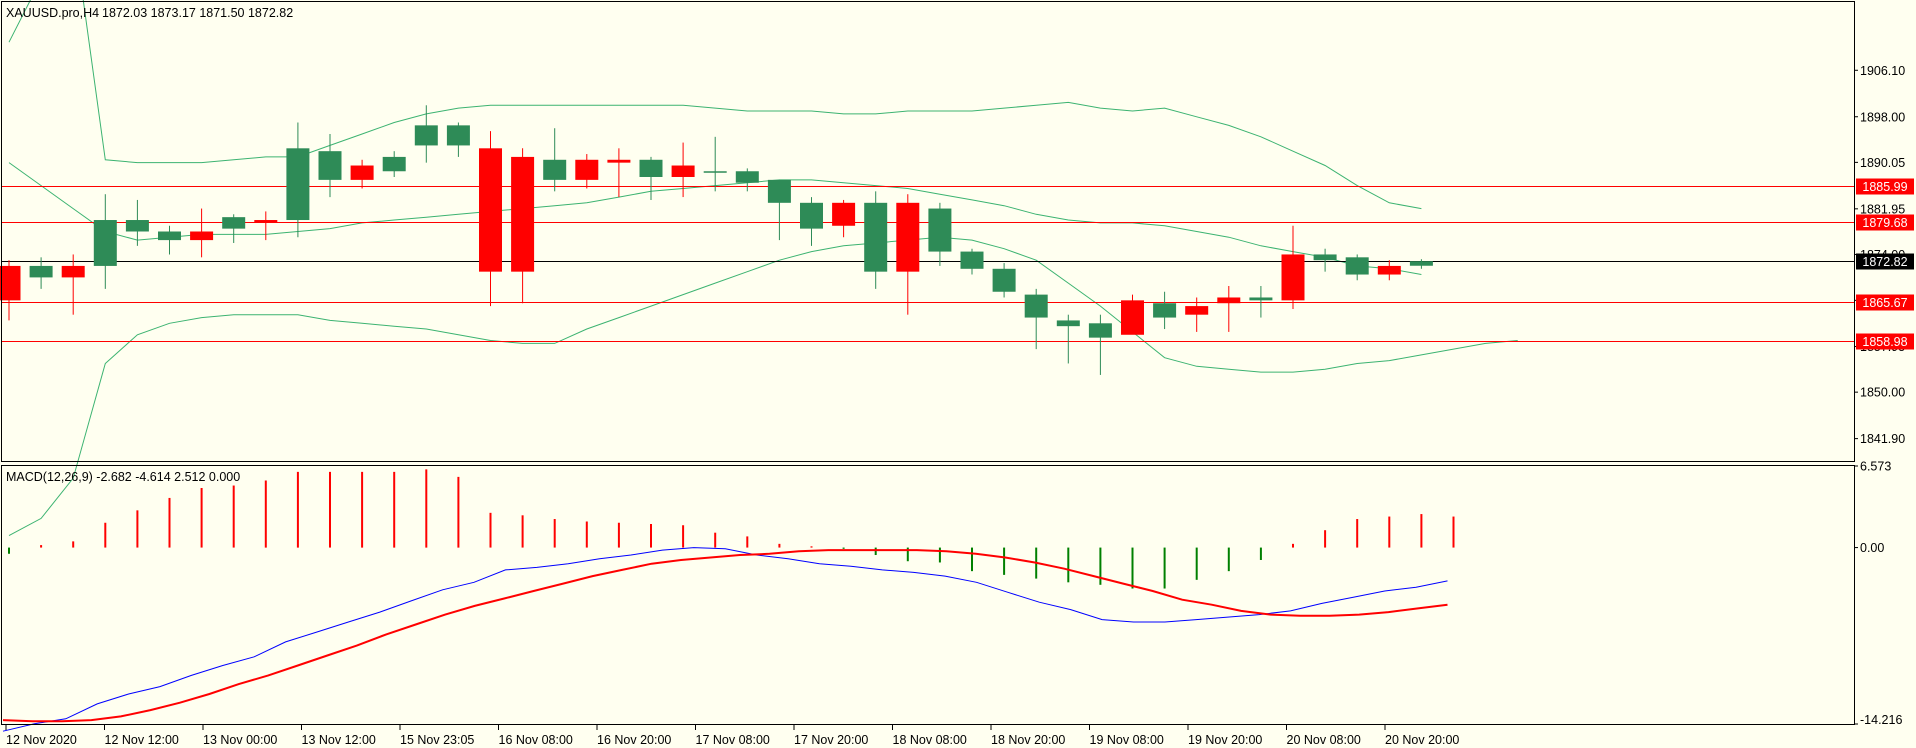 The width and height of the screenshot is (1916, 748). I want to click on xtick-label-4: 15 Nov 23:05, so click(437, 740).